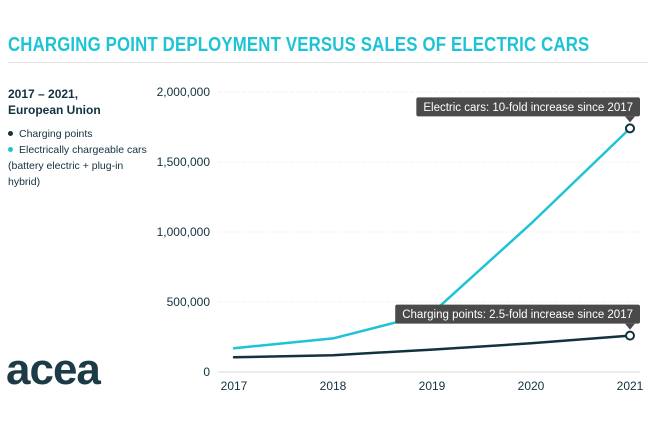 The width and height of the screenshot is (650, 432). I want to click on y-tick-label: 500,000, so click(189, 302).